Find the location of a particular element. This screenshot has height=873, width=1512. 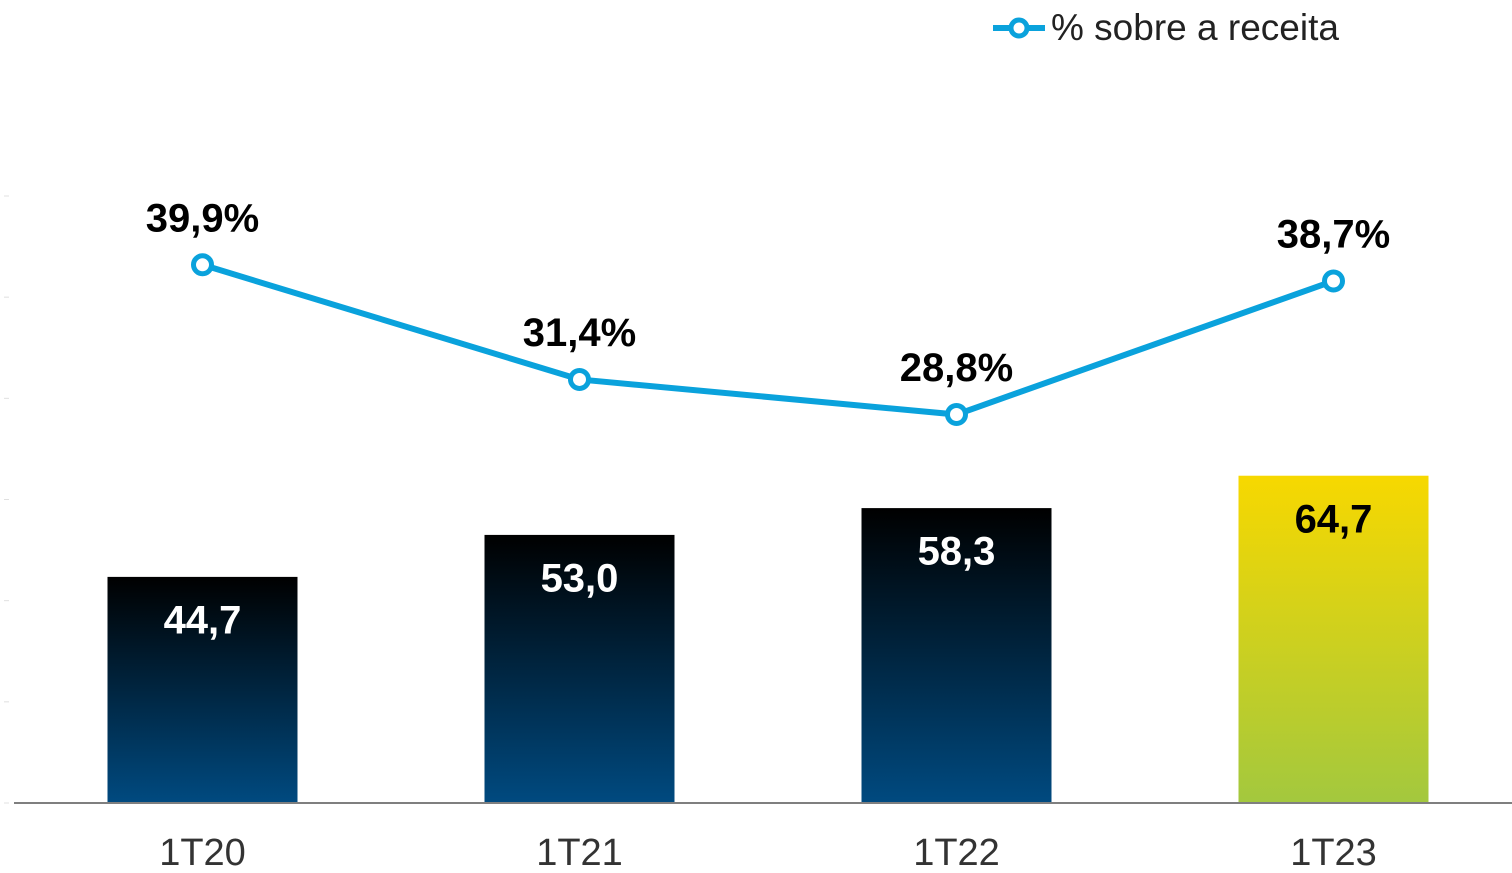

bar-value-label: 64,7 is located at coordinates (1334, 519).